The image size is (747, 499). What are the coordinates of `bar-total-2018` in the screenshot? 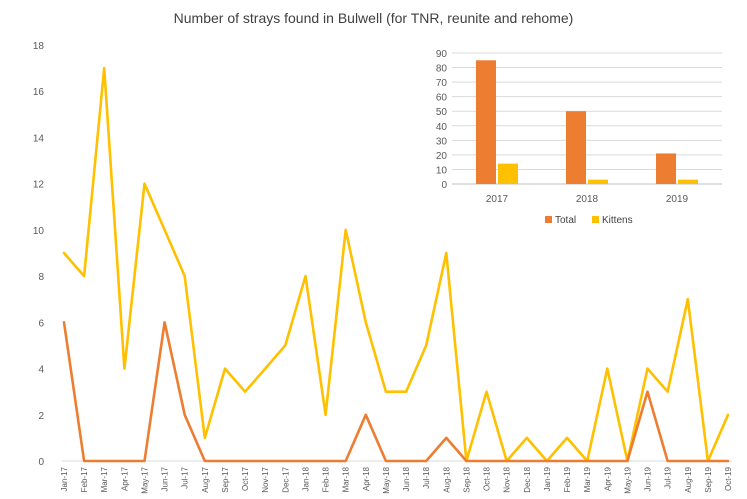 It's located at (576, 147).